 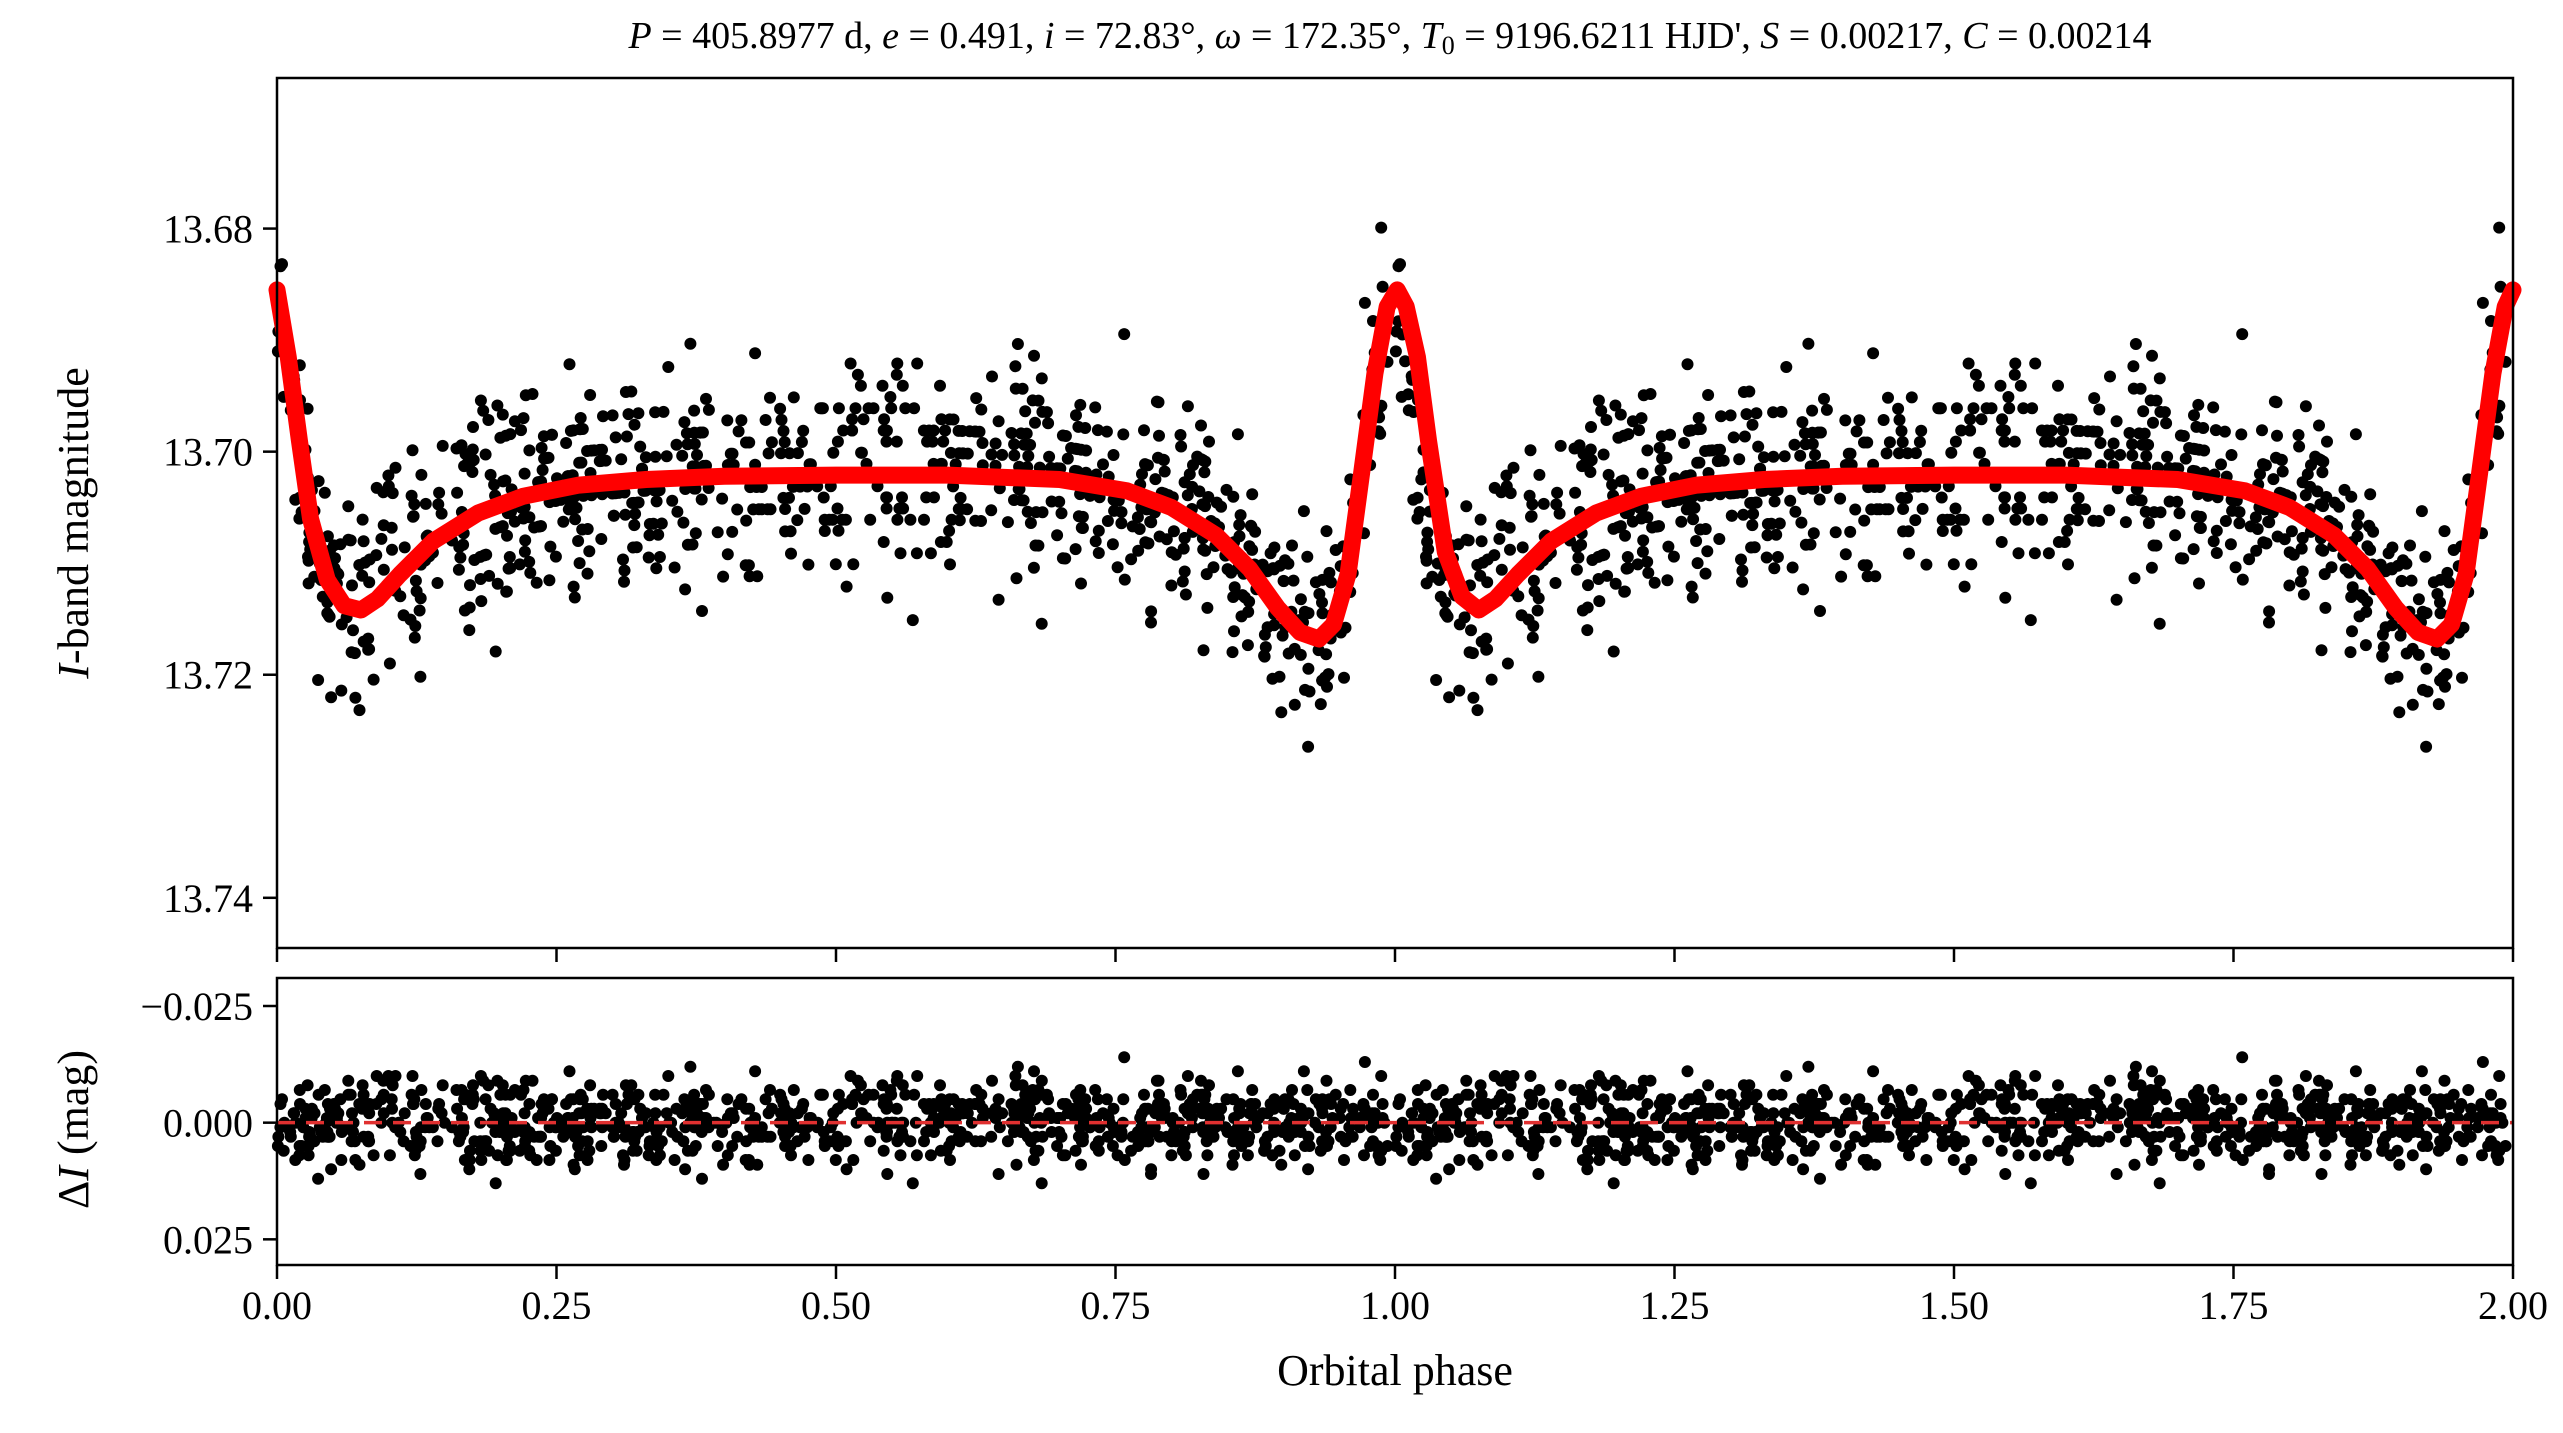 What do you see at coordinates (208, 1239) in the screenshot?
I see `y-tick-label: 0.025` at bounding box center [208, 1239].